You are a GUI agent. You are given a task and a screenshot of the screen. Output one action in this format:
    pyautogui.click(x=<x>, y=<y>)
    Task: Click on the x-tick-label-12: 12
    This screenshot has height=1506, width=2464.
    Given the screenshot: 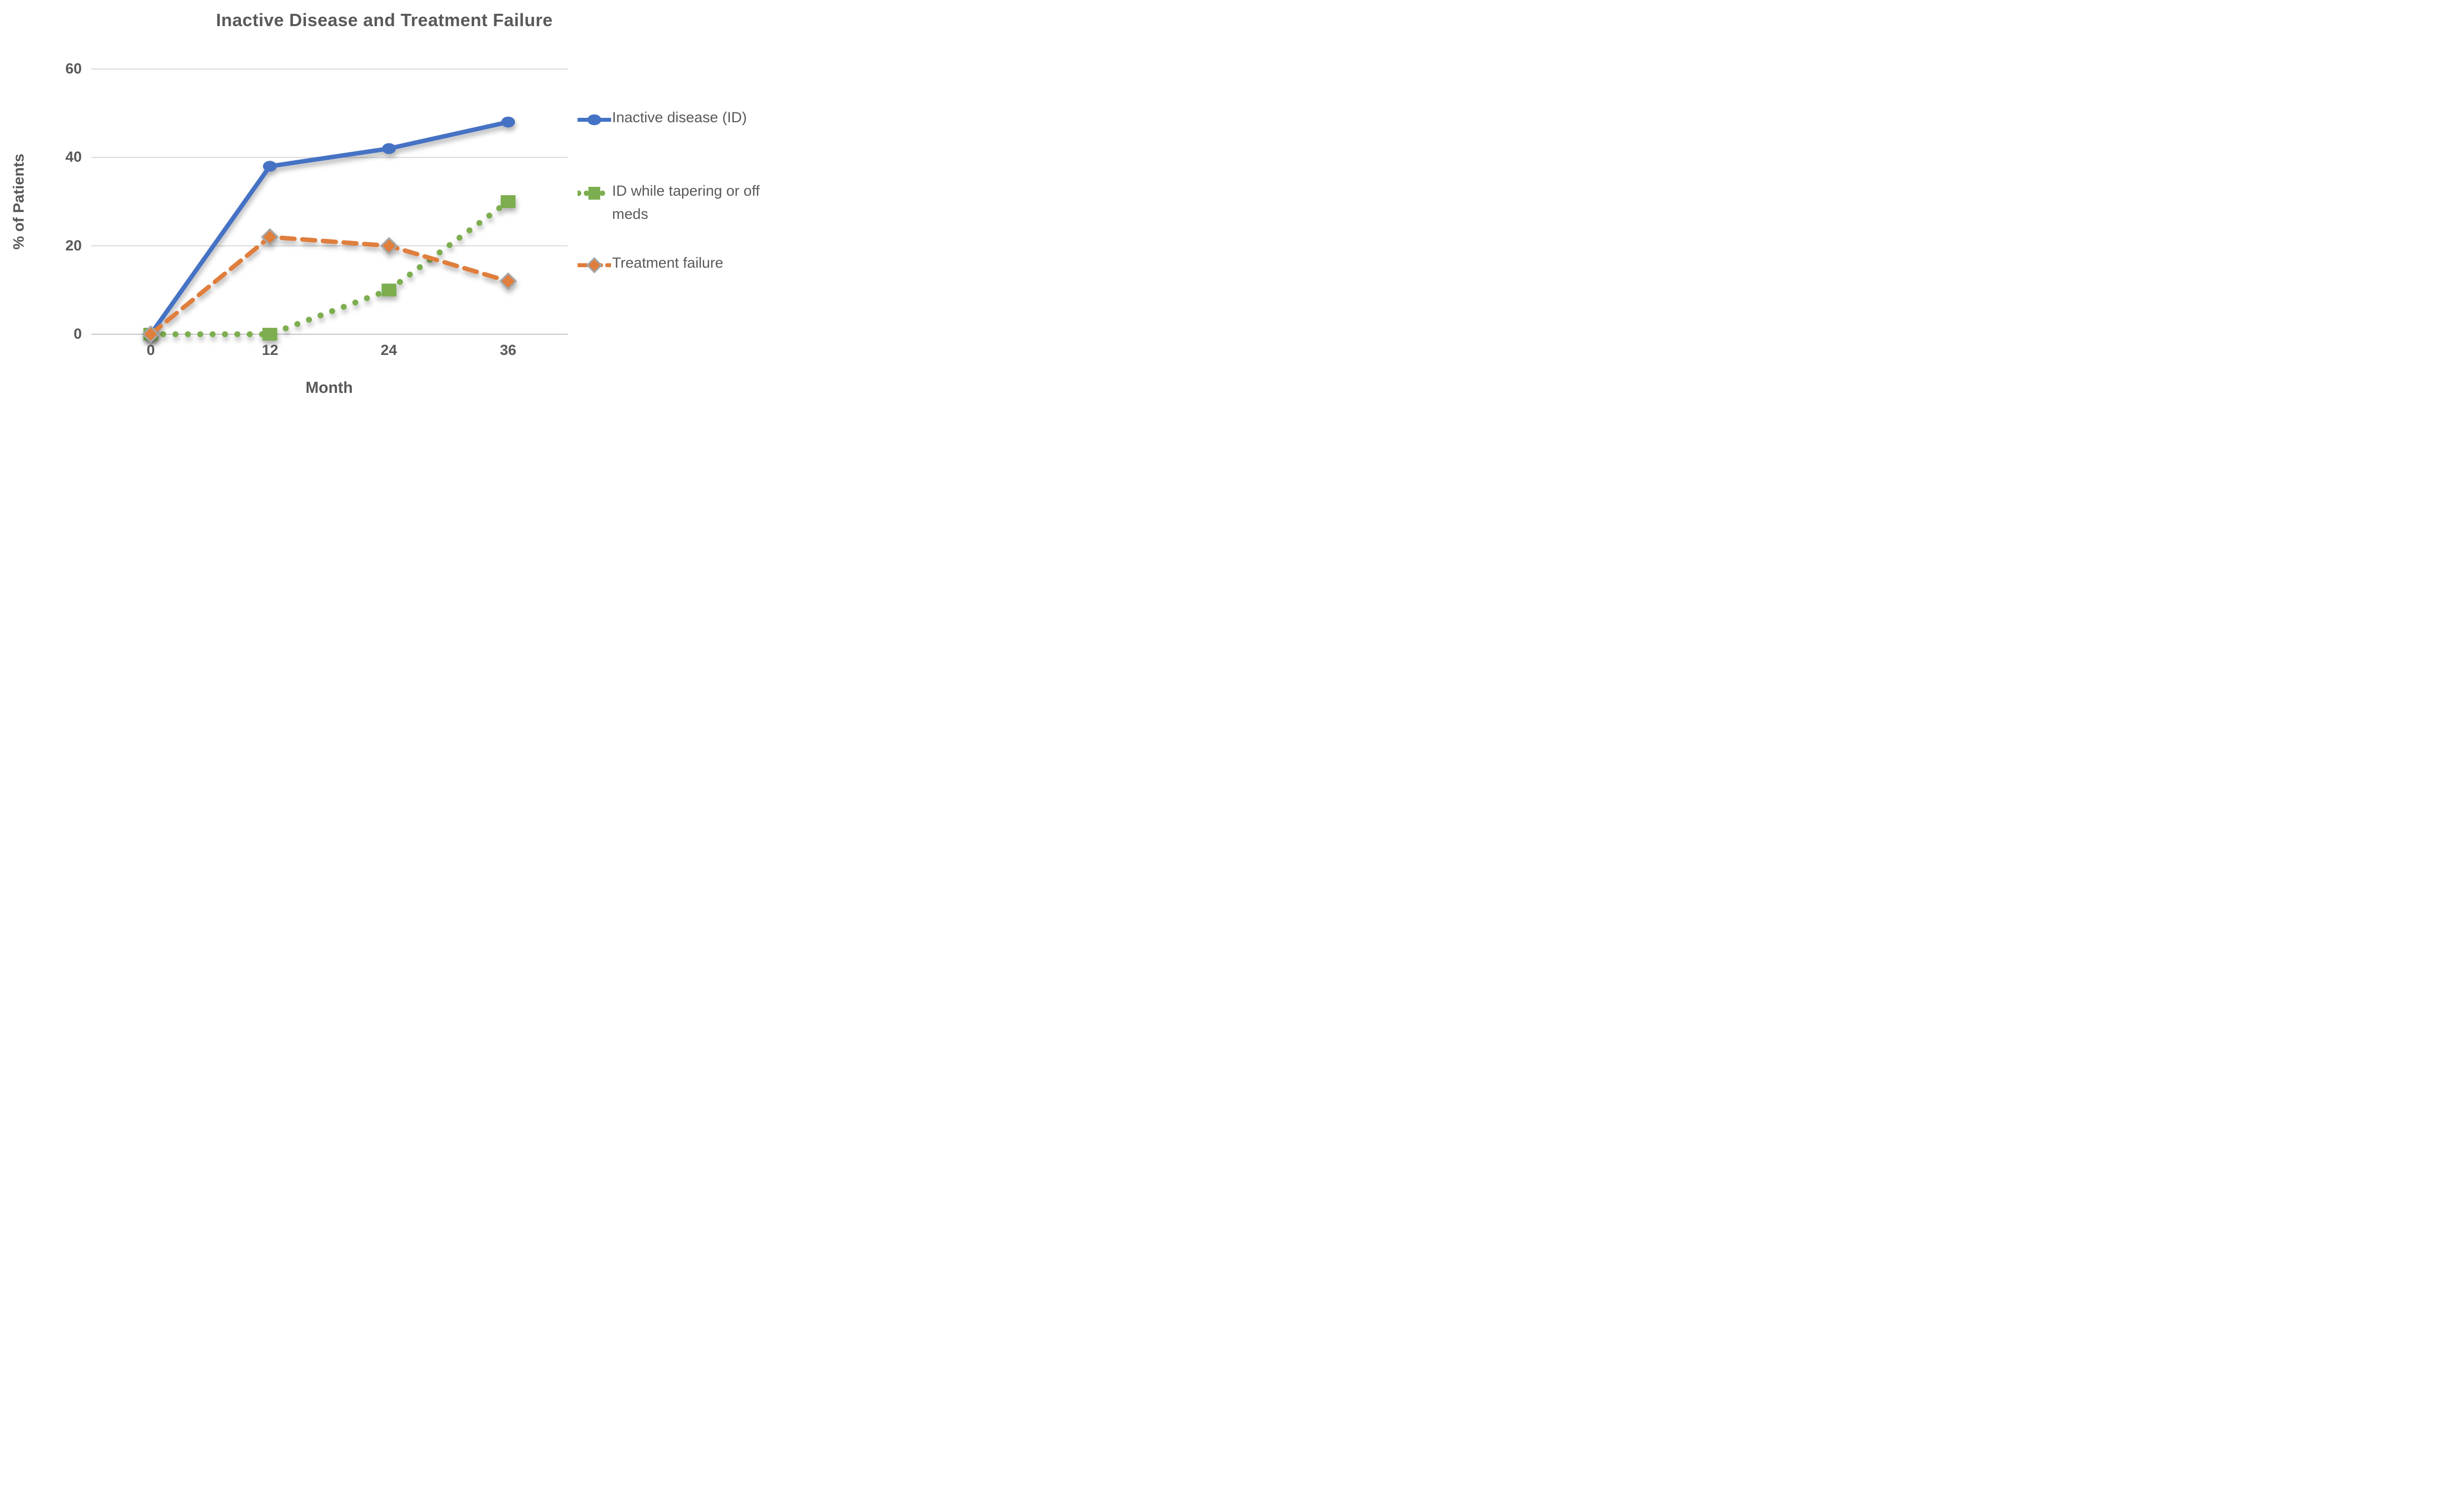 What is the action you would take?
    pyautogui.click(x=270, y=350)
    